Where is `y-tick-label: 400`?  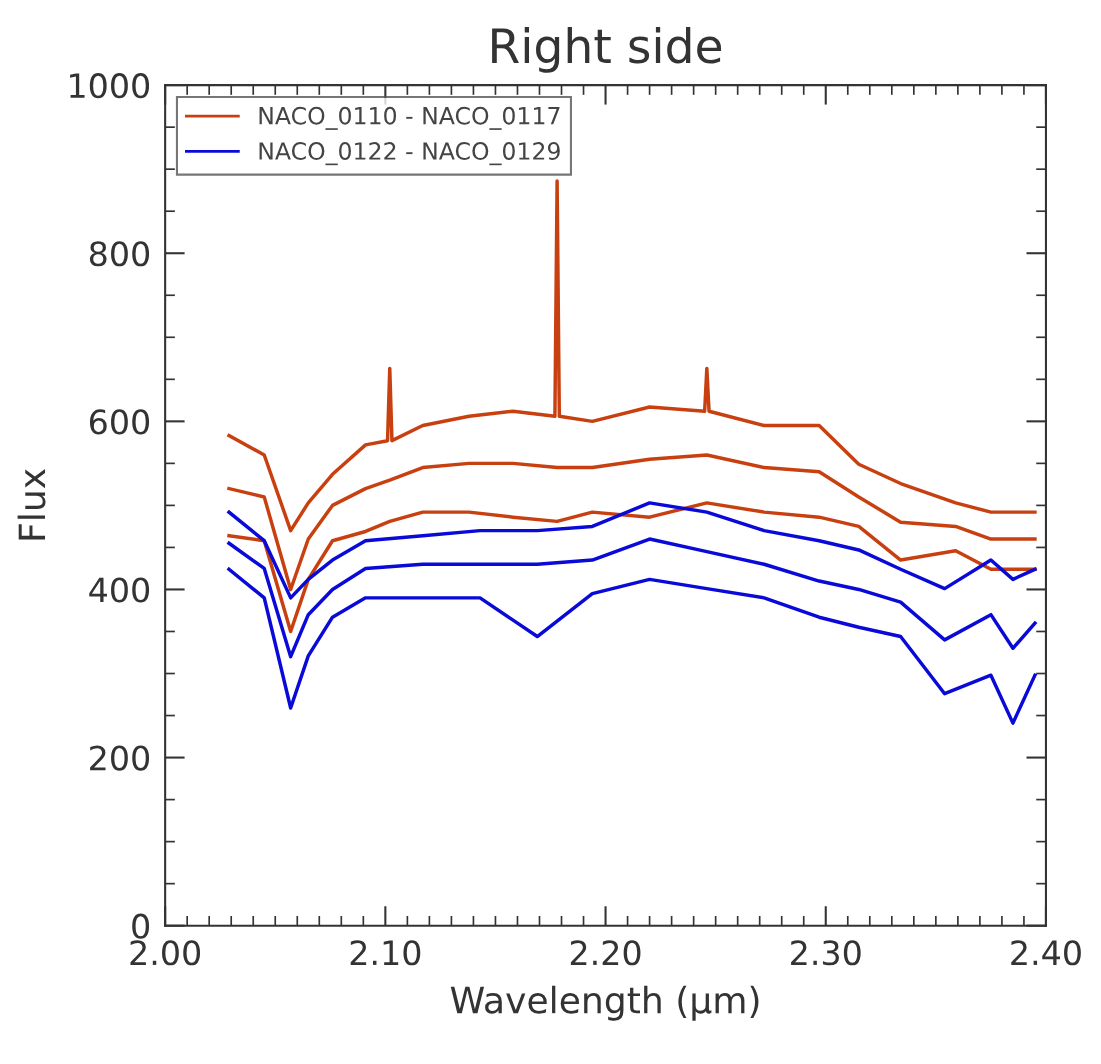 y-tick-label: 400 is located at coordinates (119, 590).